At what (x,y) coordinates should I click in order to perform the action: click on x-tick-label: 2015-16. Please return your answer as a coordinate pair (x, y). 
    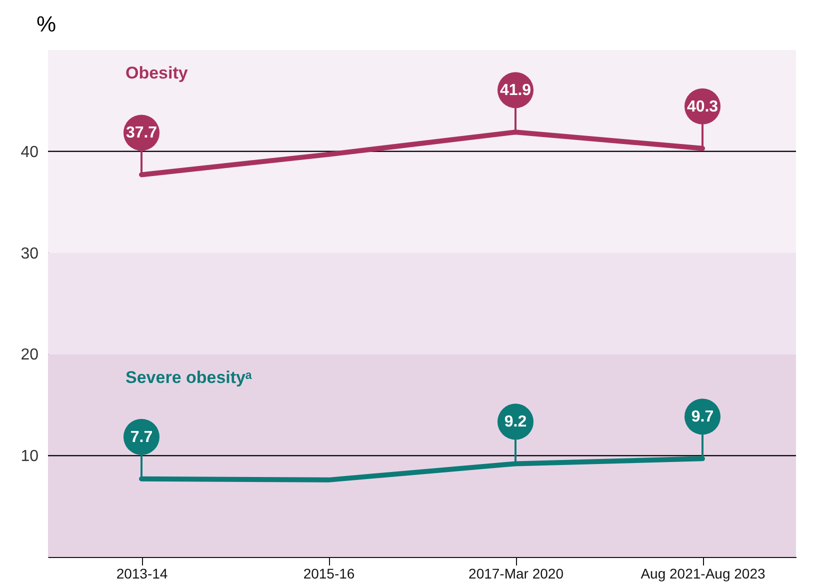
    Looking at the image, I should click on (329, 574).